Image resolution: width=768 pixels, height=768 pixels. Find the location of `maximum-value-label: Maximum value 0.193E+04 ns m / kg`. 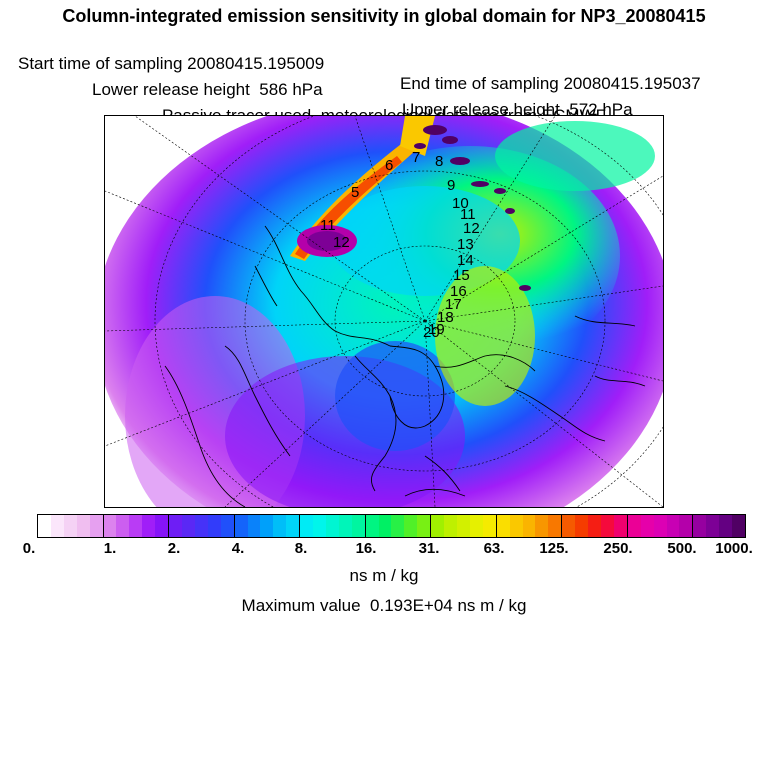

maximum-value-label: Maximum value 0.193E+04 ns m / kg is located at coordinates (384, 605).